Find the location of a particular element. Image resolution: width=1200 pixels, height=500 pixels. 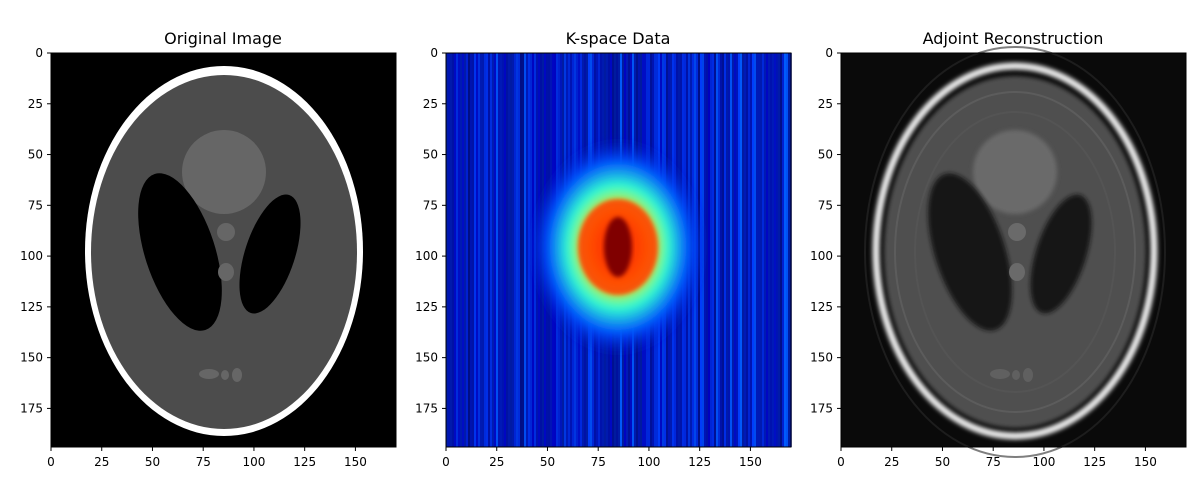

y-tick-label: 50 is located at coordinates (430, 155).